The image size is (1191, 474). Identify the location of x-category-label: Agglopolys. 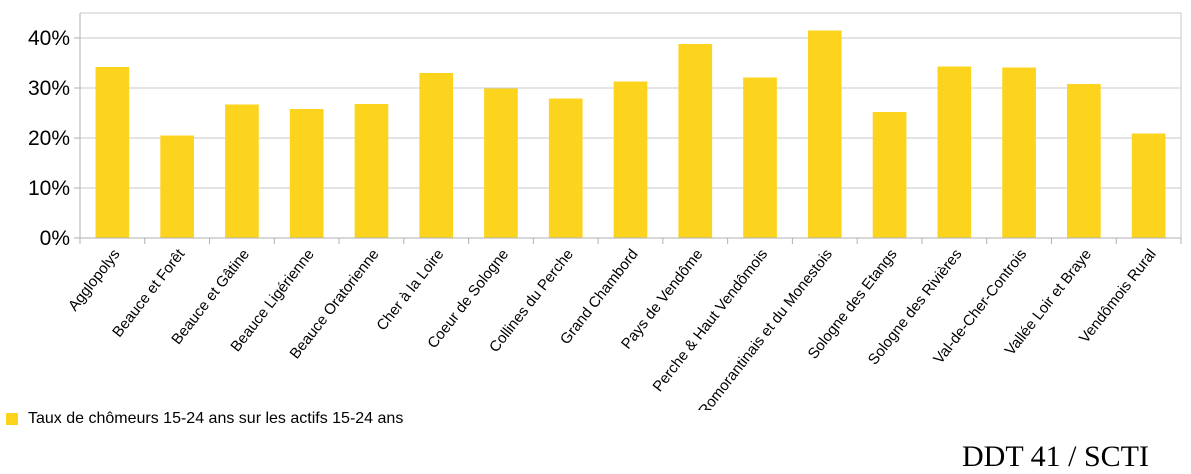
(94, 280).